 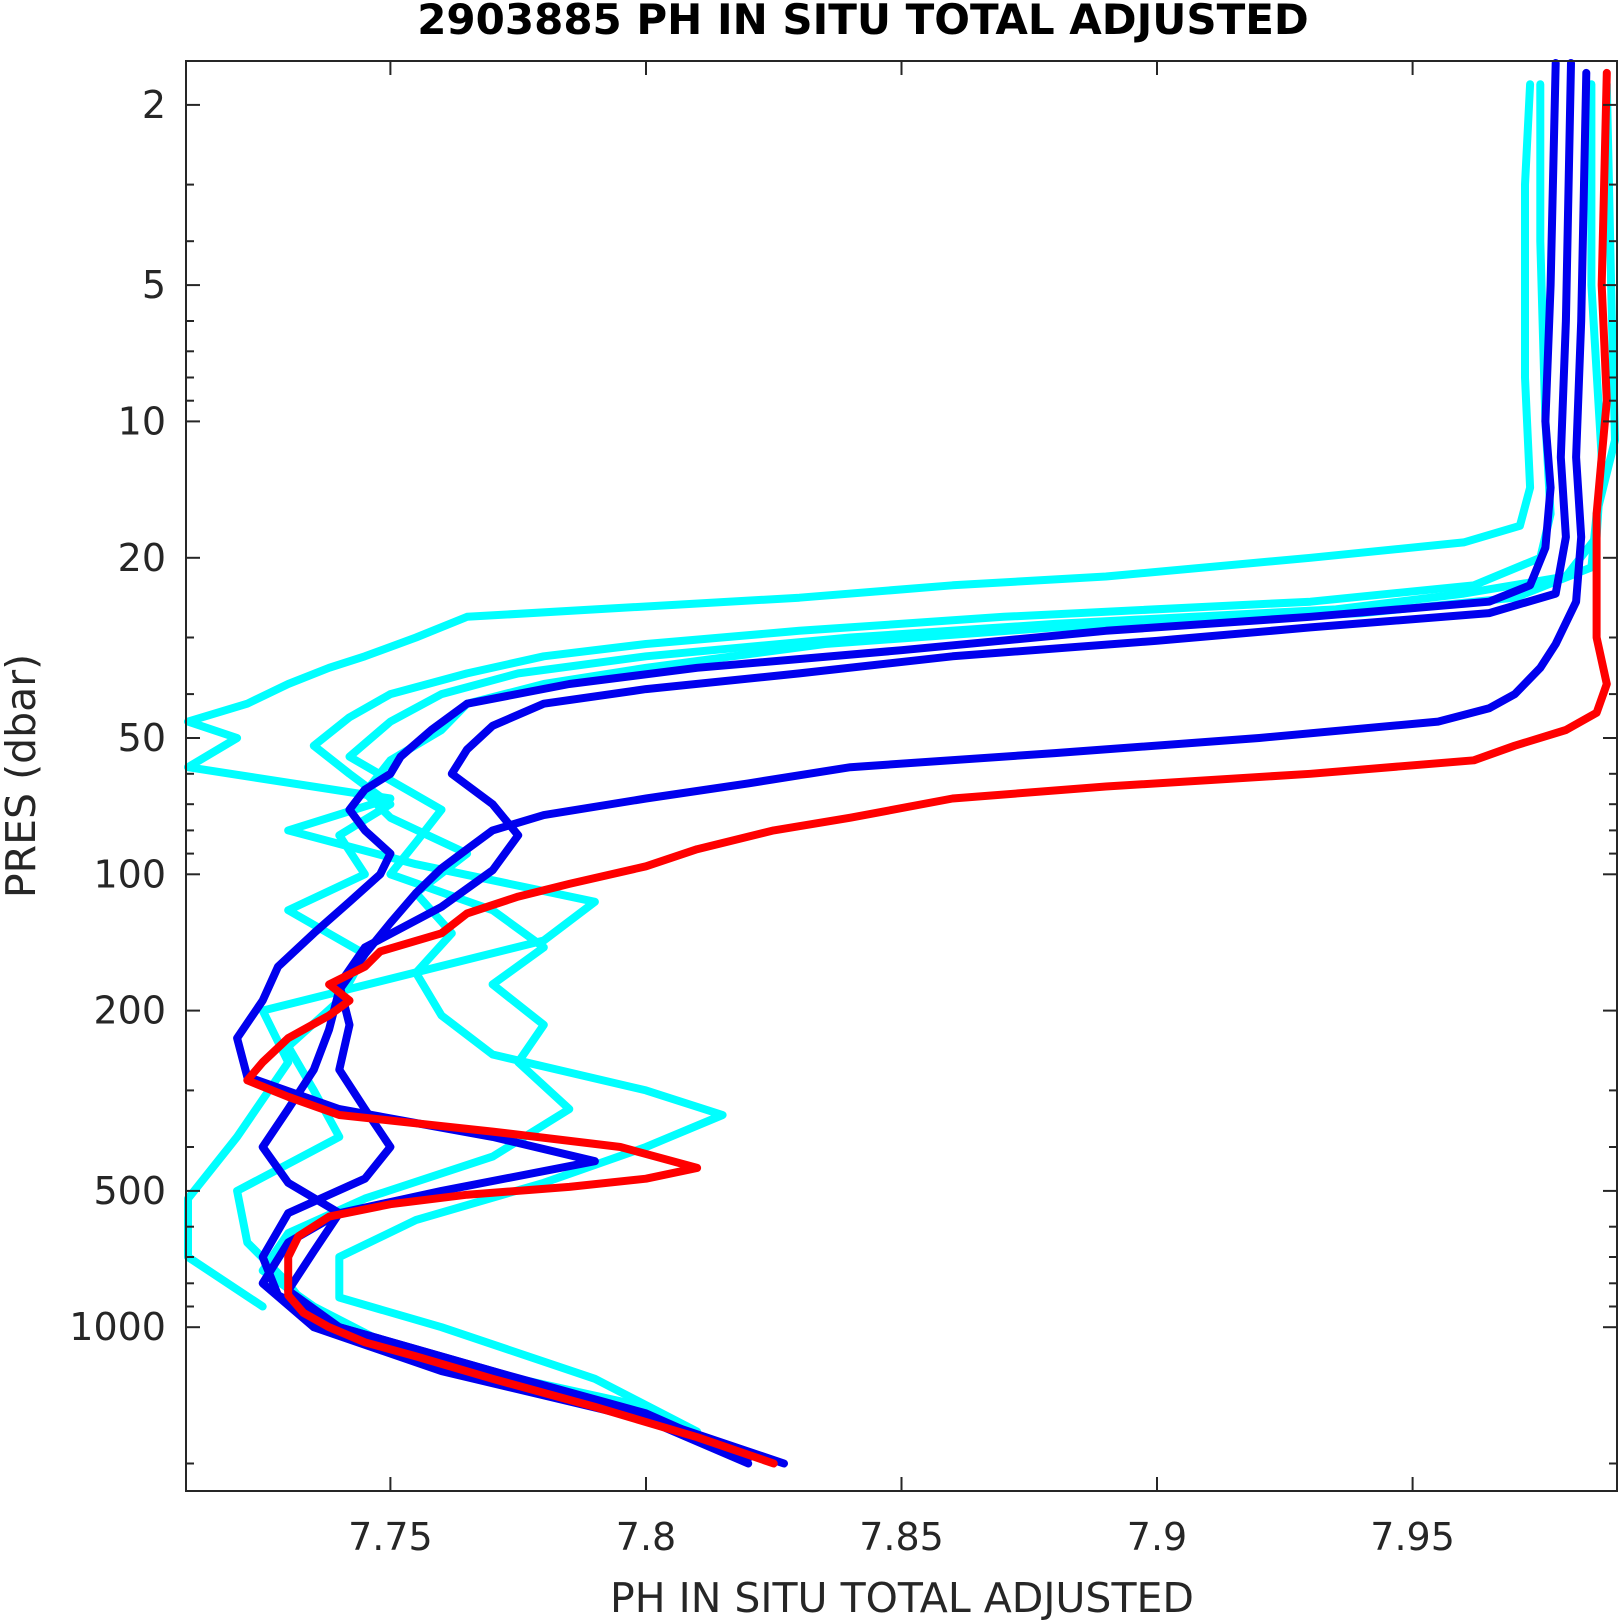 What do you see at coordinates (1412, 1537) in the screenshot?
I see `x-tick-label: 7.95` at bounding box center [1412, 1537].